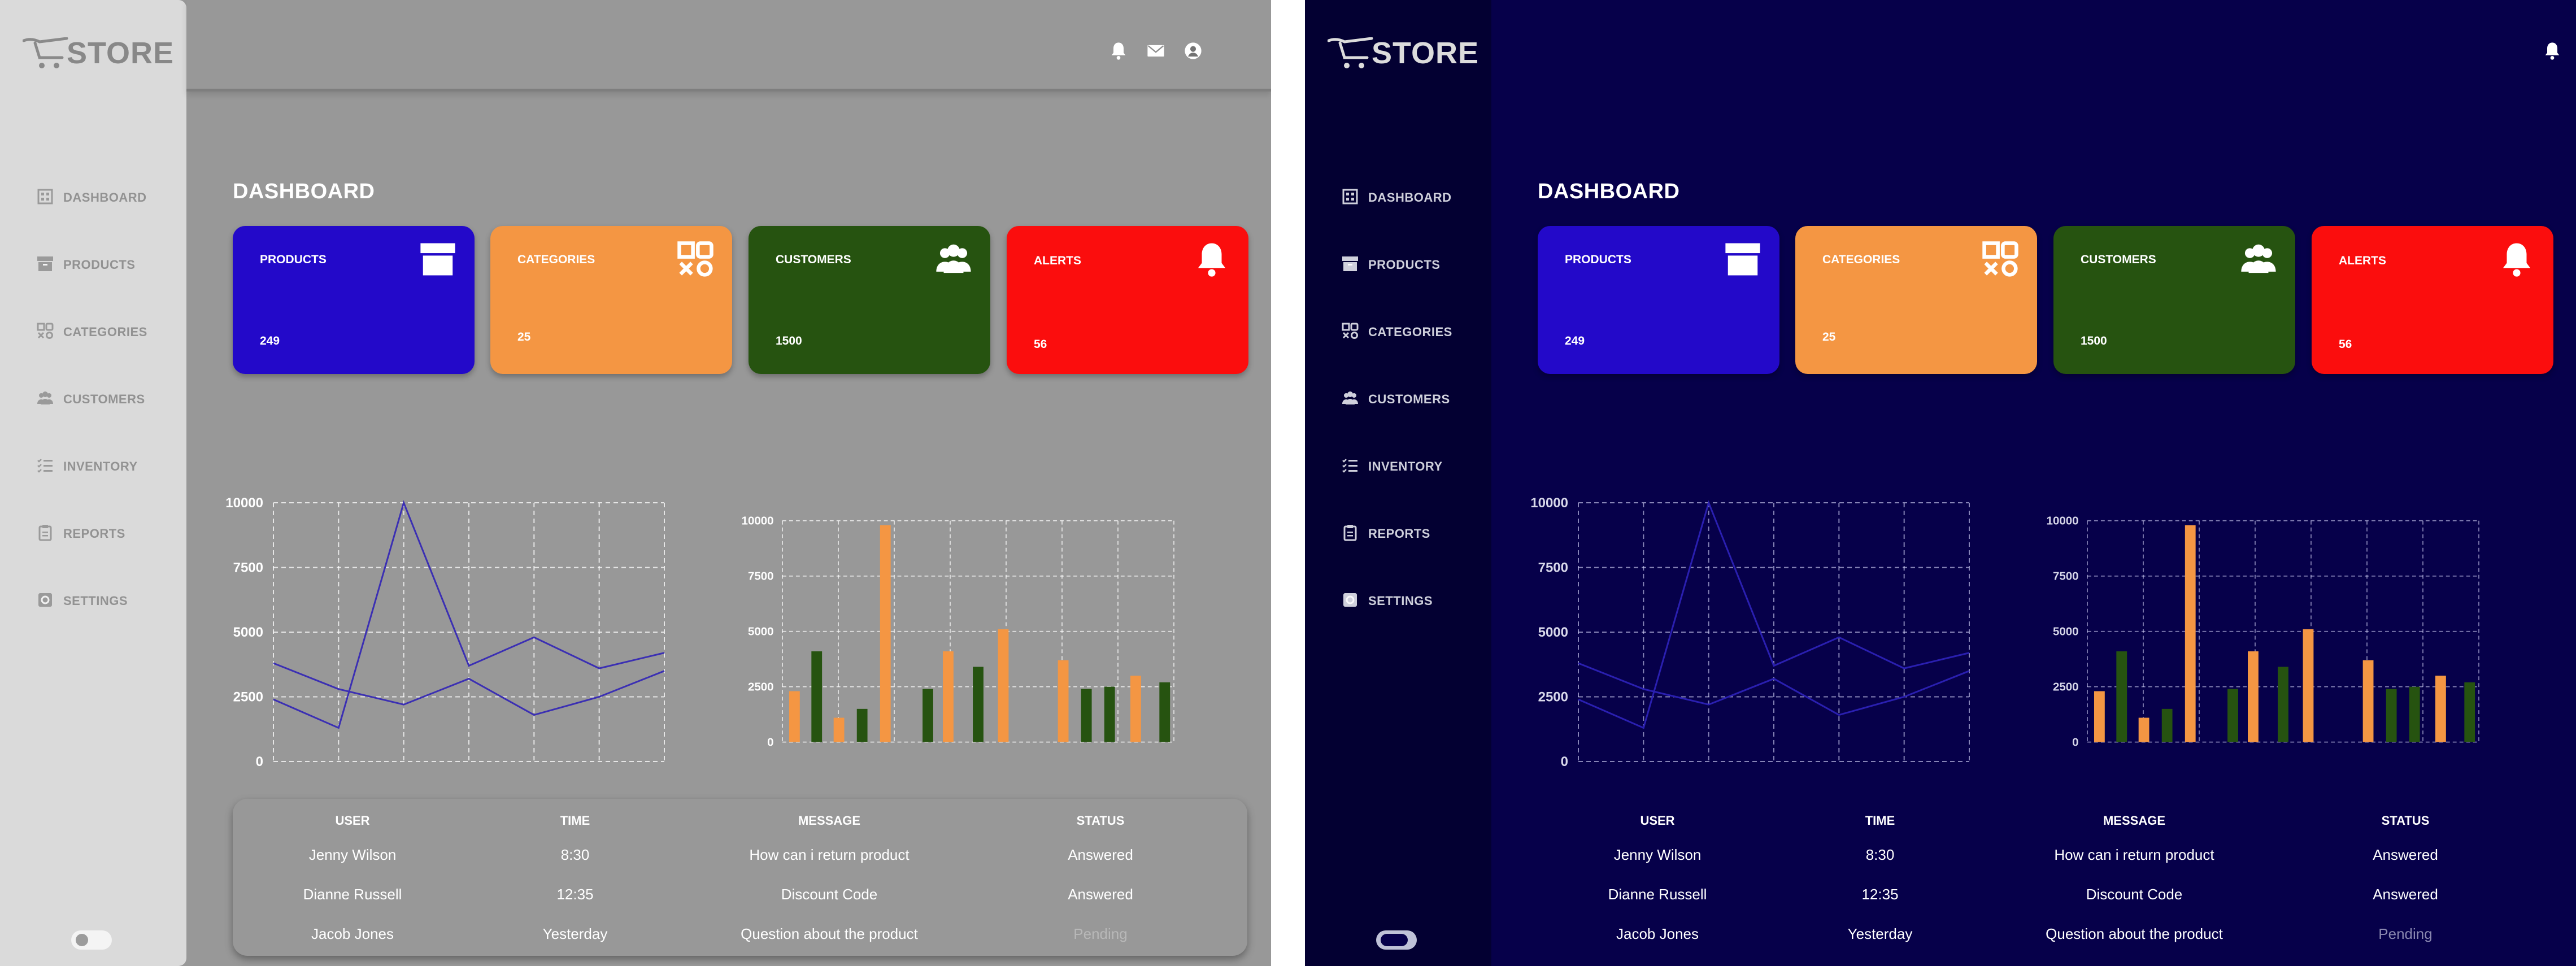  What do you see at coordinates (789, 340) in the screenshot?
I see `stat-card-value: 1500` at bounding box center [789, 340].